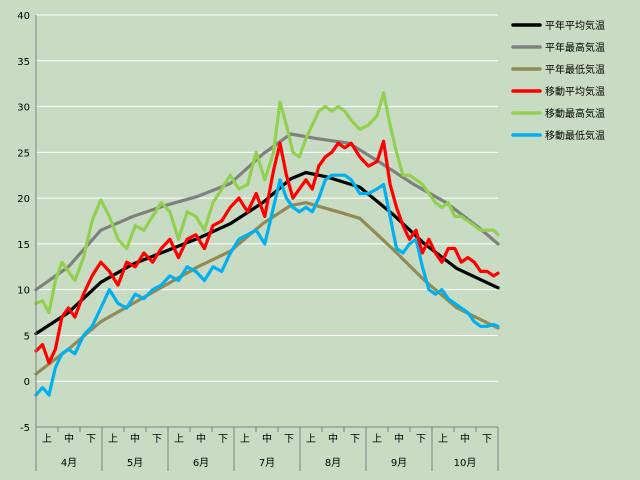  What do you see at coordinates (135, 463) in the screenshot?
I see `x-month-label: 5月` at bounding box center [135, 463].